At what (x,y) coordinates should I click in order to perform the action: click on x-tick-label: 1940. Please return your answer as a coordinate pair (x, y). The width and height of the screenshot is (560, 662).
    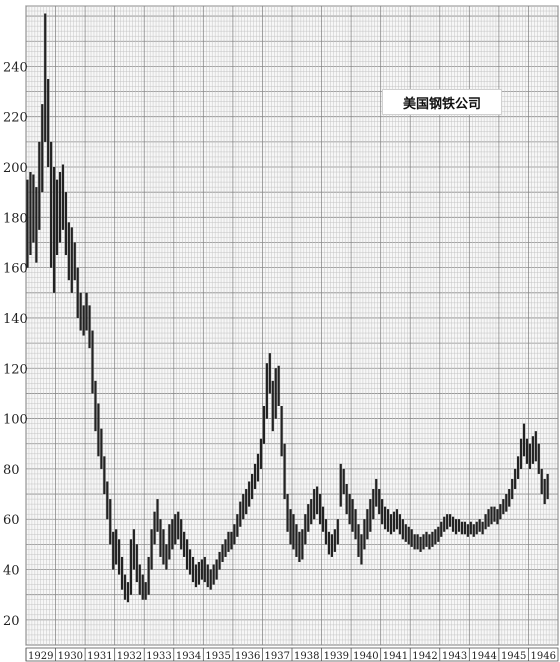
    Looking at the image, I should click on (365, 656).